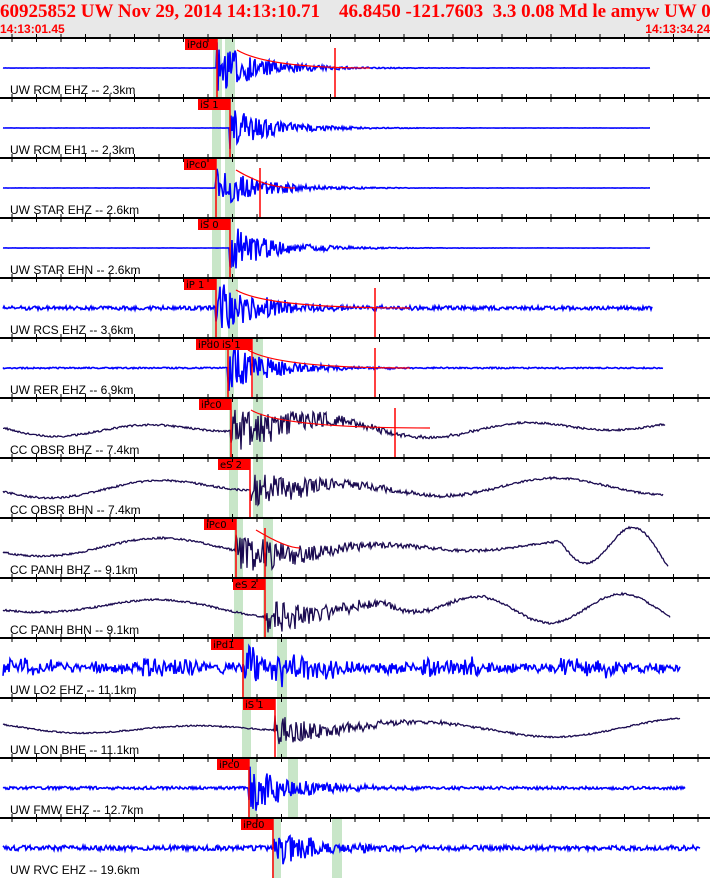 Image resolution: width=710 pixels, height=878 pixels. Describe the element at coordinates (76, 810) in the screenshot. I see `station-label: UW FMW EHZ -- 12.7km` at that location.